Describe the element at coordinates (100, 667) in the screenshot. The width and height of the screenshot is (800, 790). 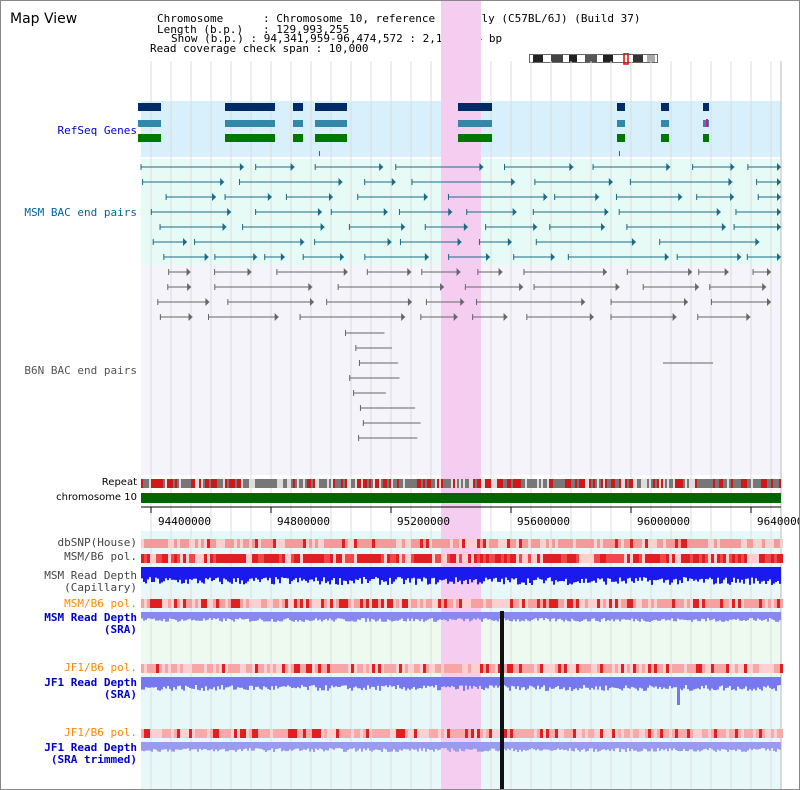
I see `label-jf1-b6-pol-1: JF1/B6 pol.` at that location.